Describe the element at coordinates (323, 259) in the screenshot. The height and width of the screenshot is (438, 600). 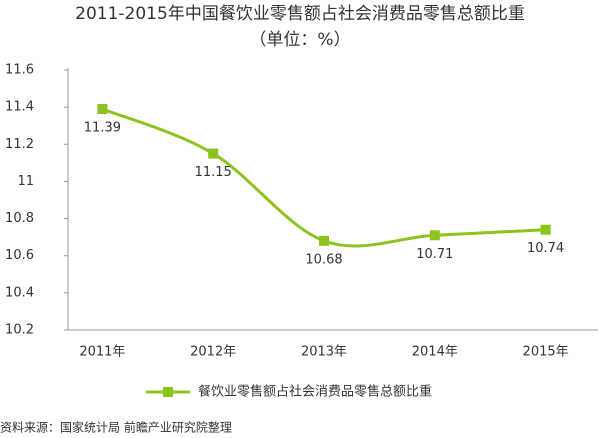
I see `data-label: 10.68` at that location.